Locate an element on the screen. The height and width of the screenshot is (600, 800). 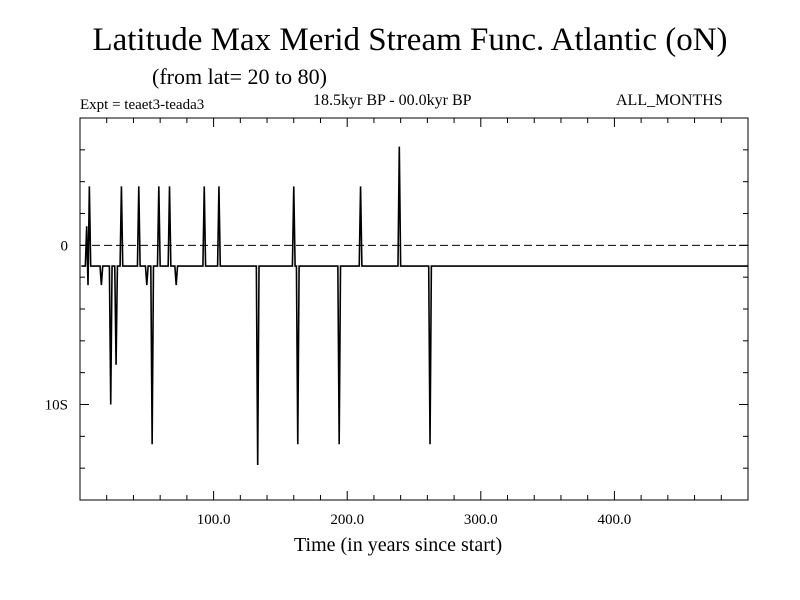
y-tick-label: 10S is located at coordinates (56, 406).